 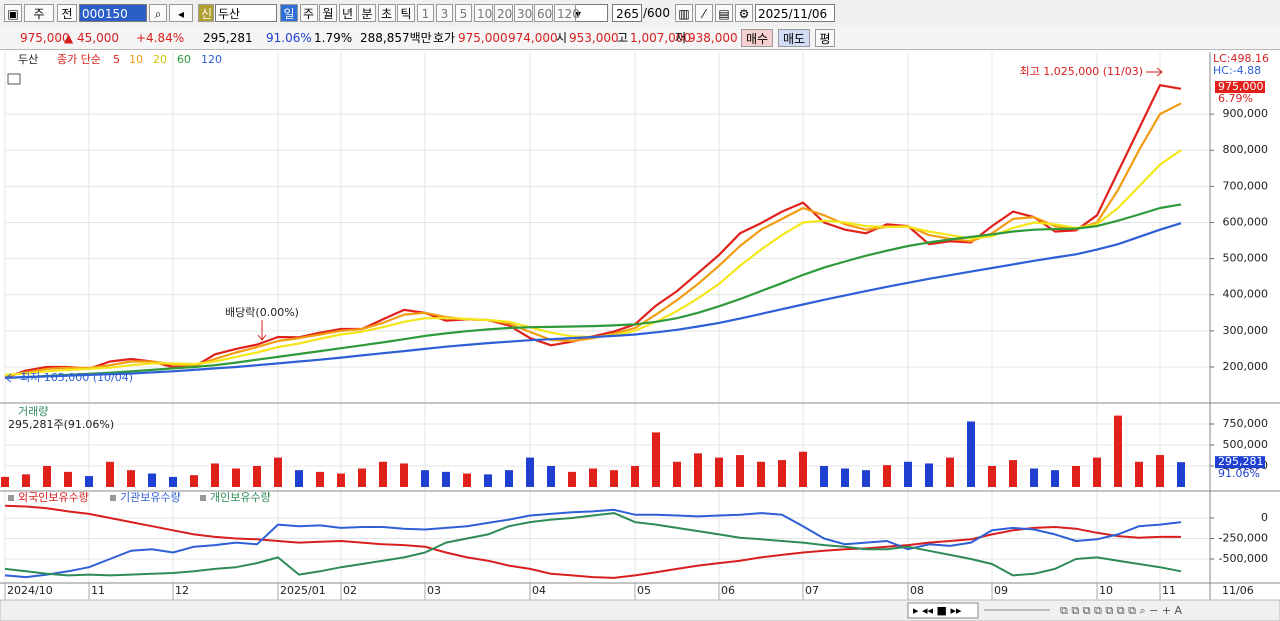 I want to click on market-select: 주, so click(x=39, y=13).